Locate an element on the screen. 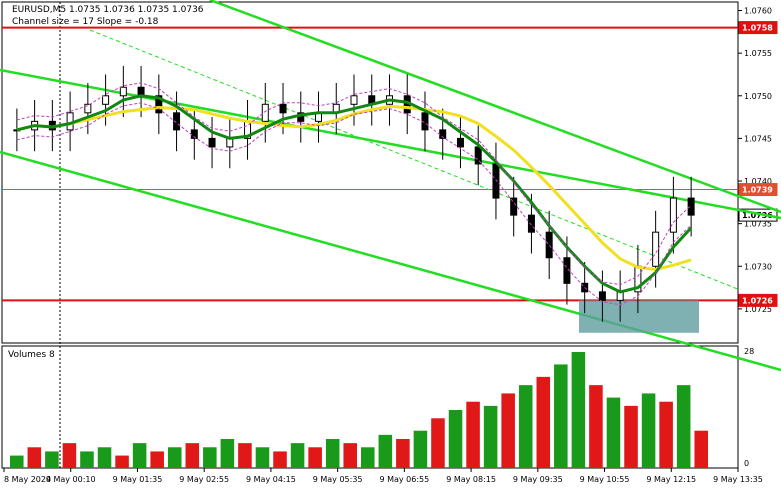 The width and height of the screenshot is (781, 489). channel-info: Channel size = 17 Slope = -0.18 is located at coordinates (85, 22).